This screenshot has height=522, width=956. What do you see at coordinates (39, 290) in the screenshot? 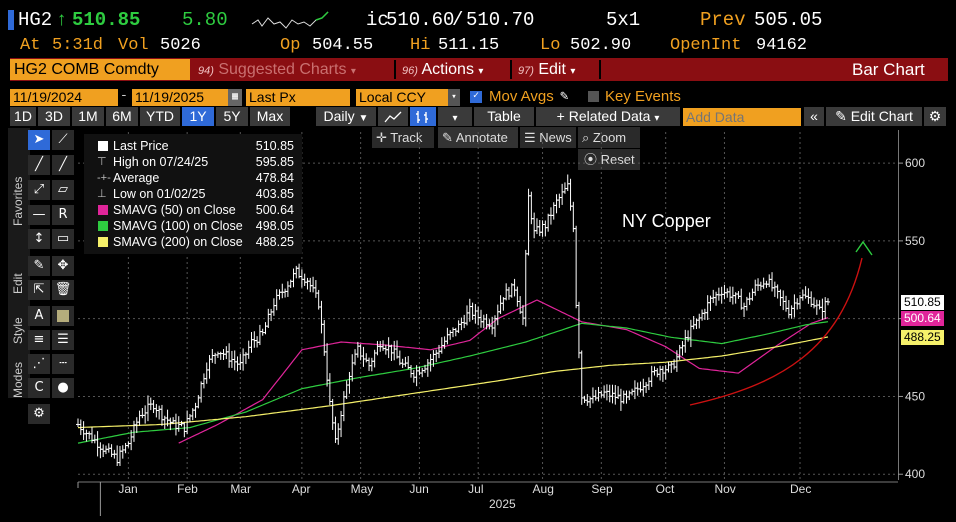
I see `select-add-icon: ⇱` at bounding box center [39, 290].